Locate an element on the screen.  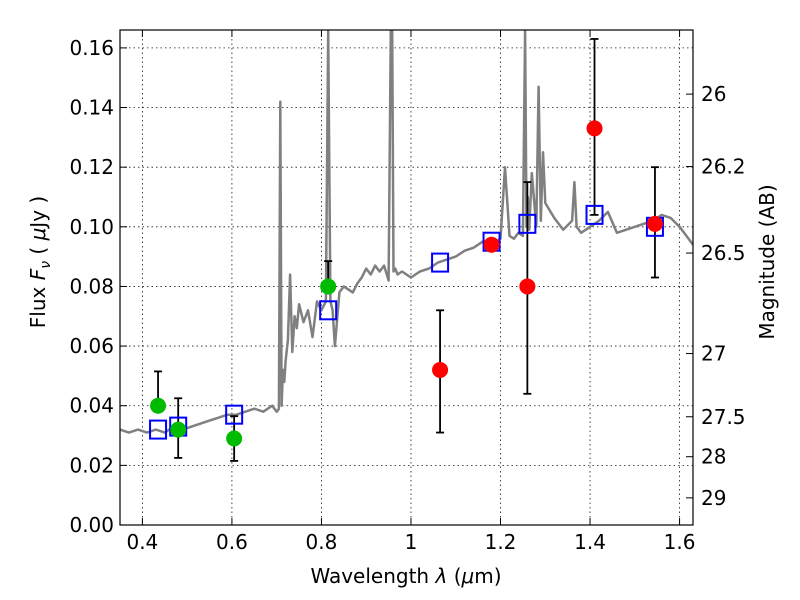
x-tick-label: 1.2 is located at coordinates (501, 542).